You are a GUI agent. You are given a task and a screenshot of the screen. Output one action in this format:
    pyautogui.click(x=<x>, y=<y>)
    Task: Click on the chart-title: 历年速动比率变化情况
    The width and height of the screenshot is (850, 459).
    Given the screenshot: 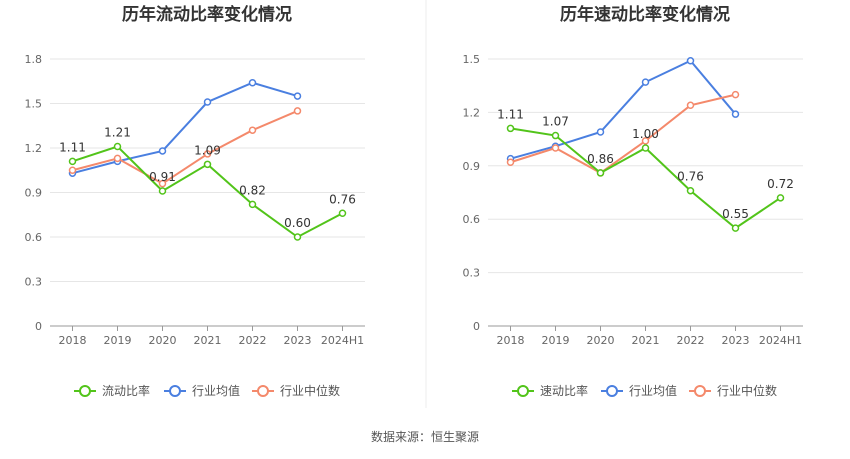 What is the action you would take?
    pyautogui.click(x=645, y=14)
    